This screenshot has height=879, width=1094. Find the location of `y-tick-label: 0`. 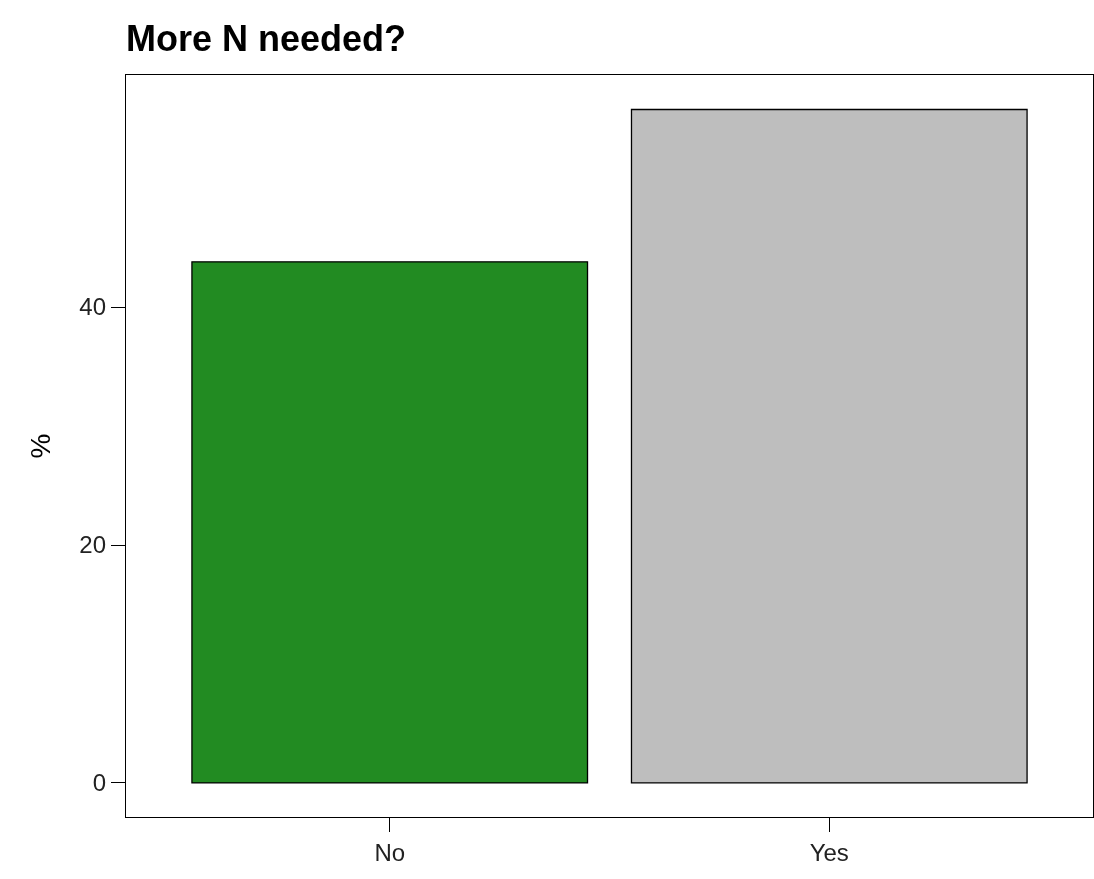

y-tick-label: 0 is located at coordinates (99, 783).